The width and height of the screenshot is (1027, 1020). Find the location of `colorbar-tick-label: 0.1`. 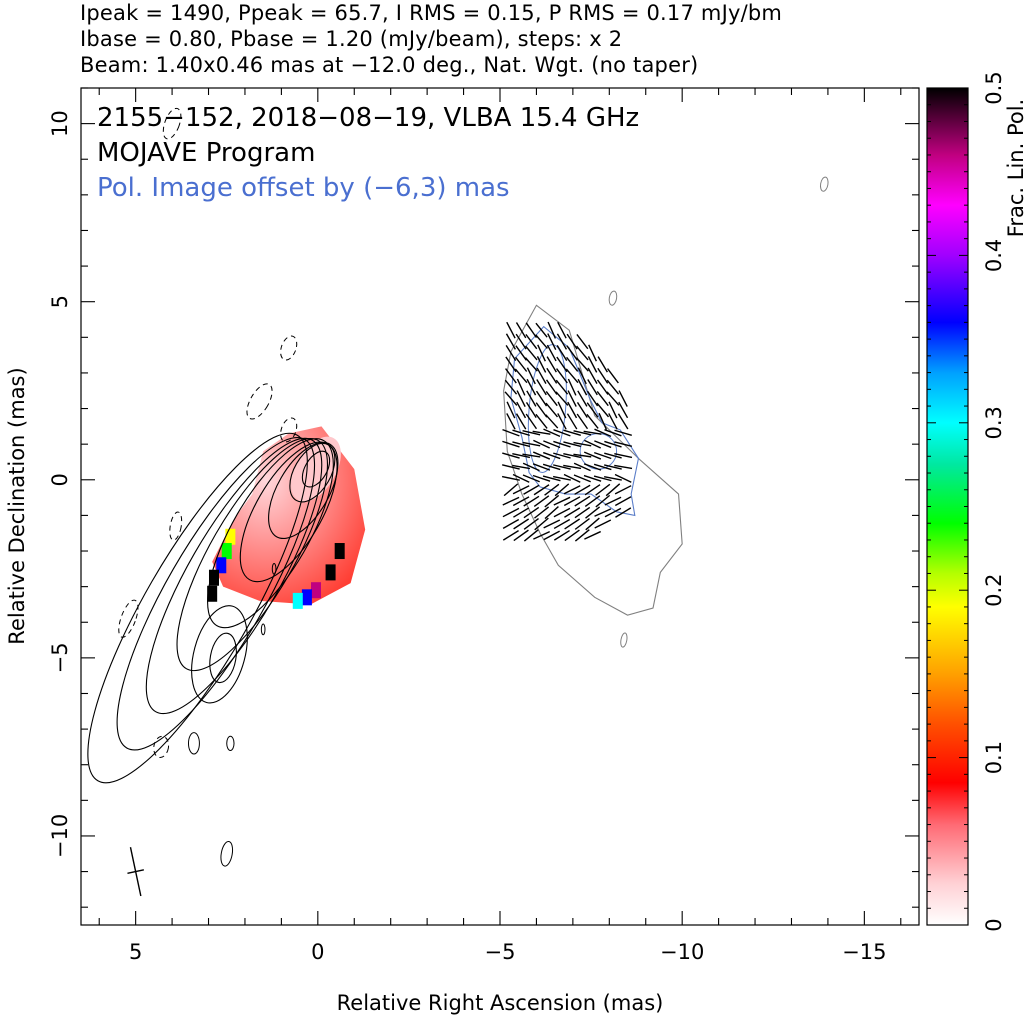

colorbar-tick-label: 0.1 is located at coordinates (994, 757).